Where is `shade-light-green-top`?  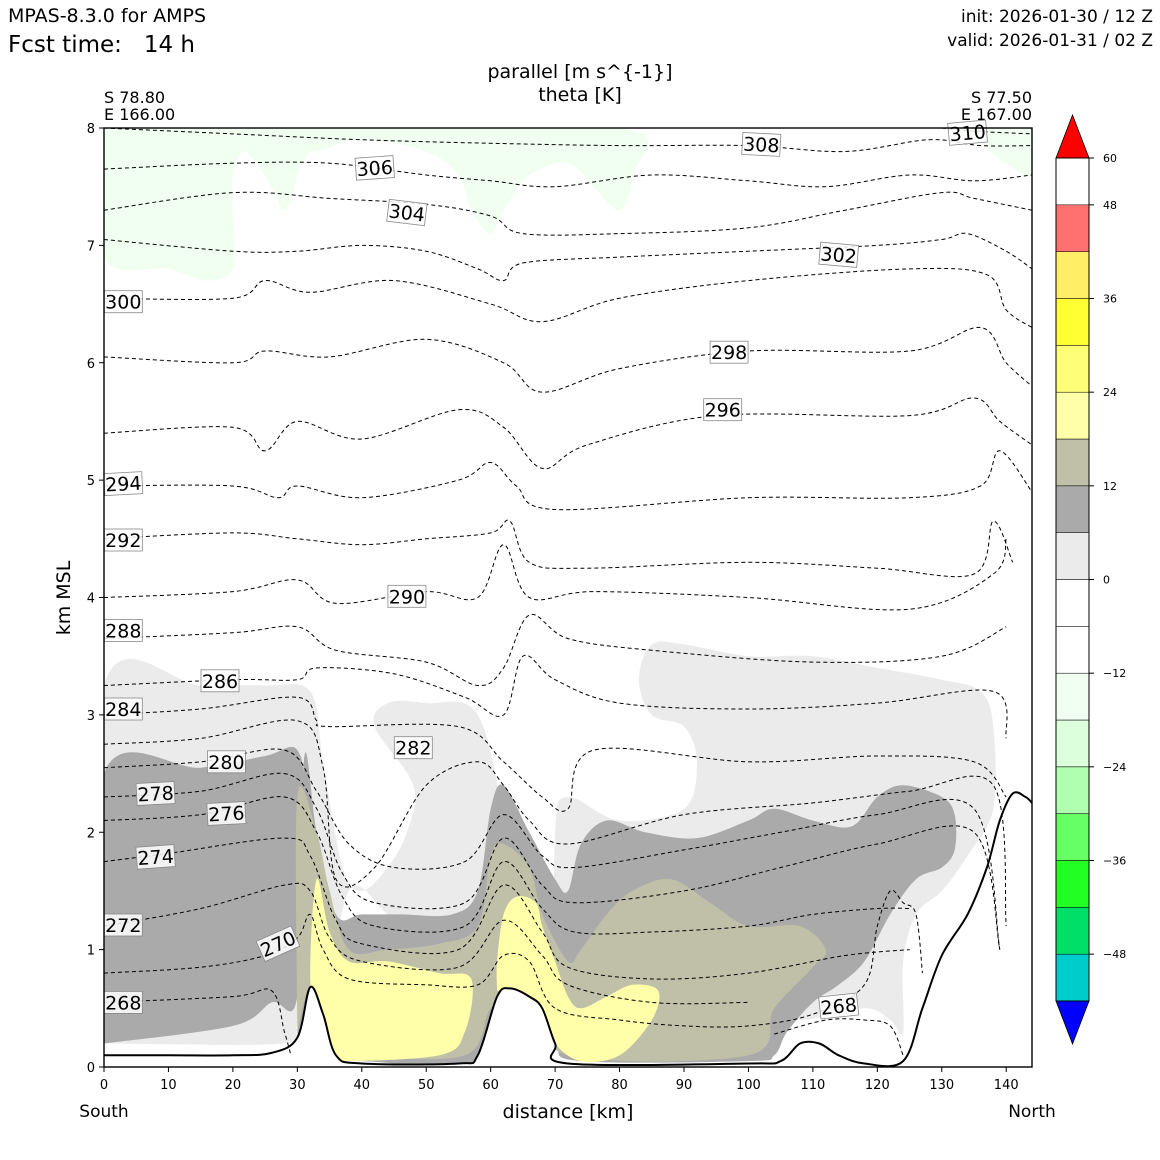 shade-light-green-top is located at coordinates (208, 204).